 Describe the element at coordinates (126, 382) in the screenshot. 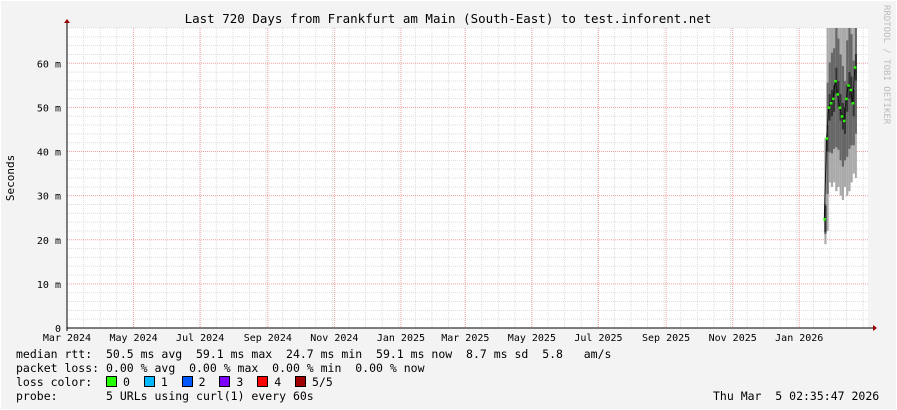

I see `loss-color-value: 0` at that location.